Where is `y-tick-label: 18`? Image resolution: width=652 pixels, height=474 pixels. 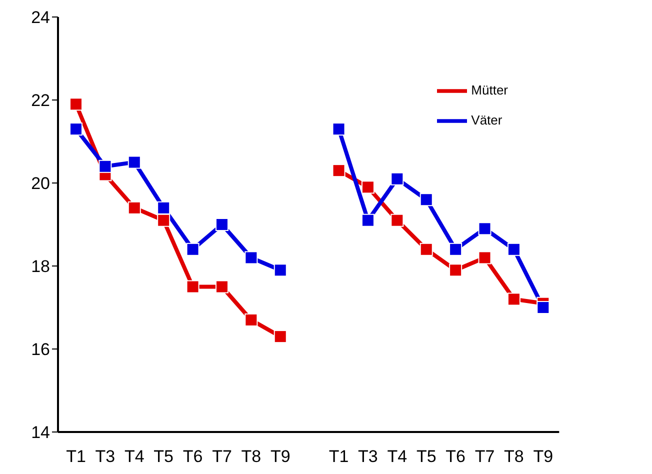 y-tick-label: 18 is located at coordinates (40, 266).